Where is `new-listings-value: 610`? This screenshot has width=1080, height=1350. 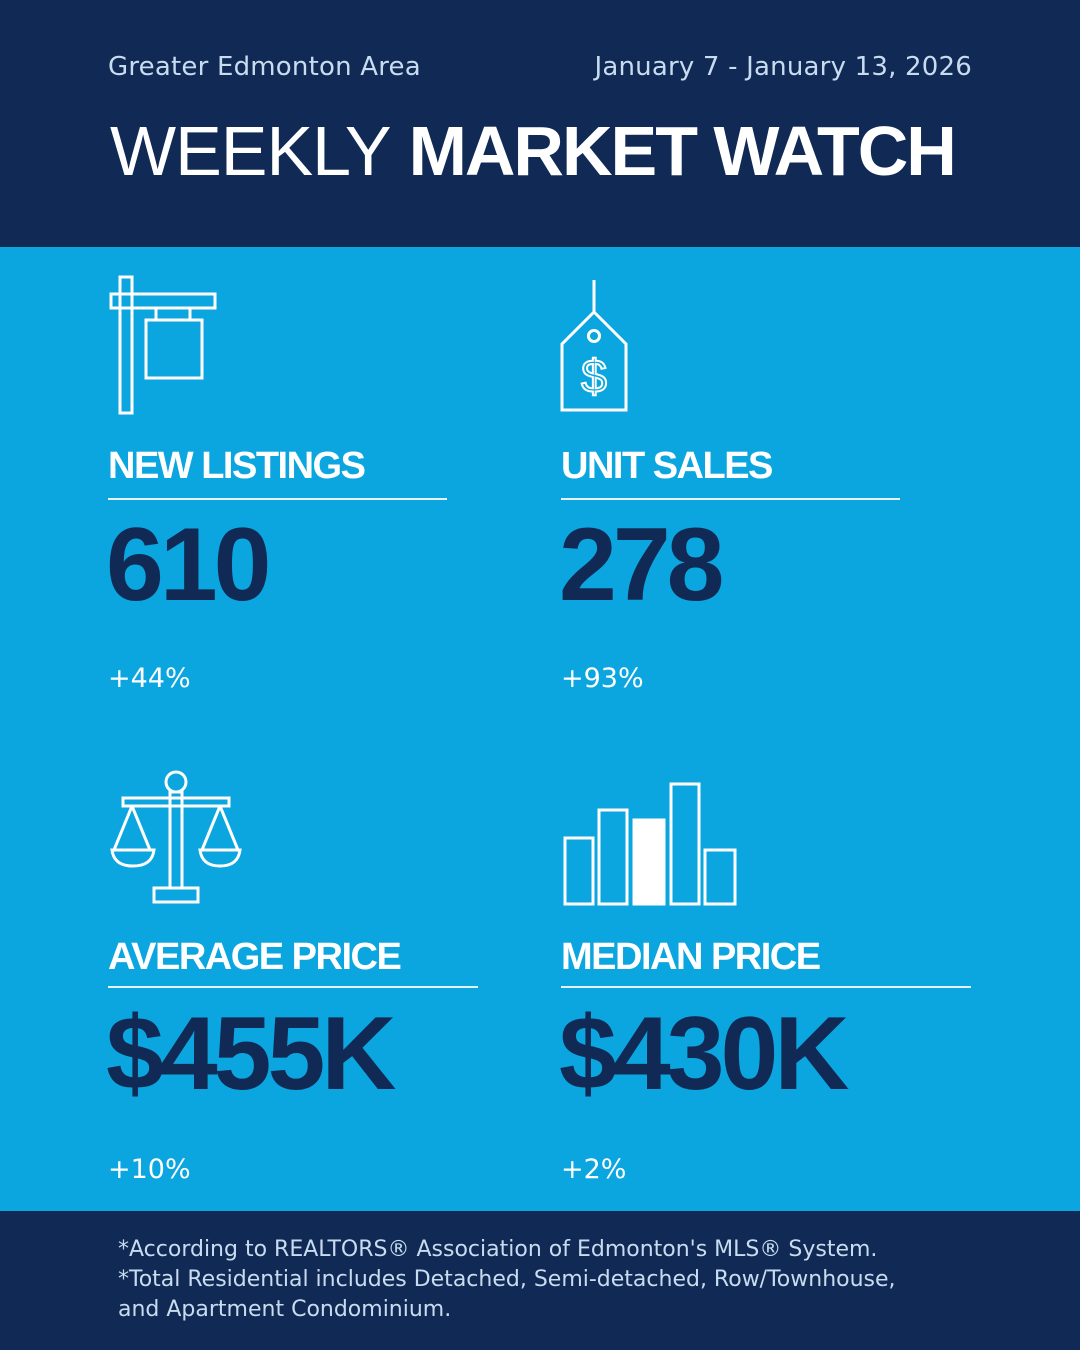 new-listings-value: 610 is located at coordinates (189, 565).